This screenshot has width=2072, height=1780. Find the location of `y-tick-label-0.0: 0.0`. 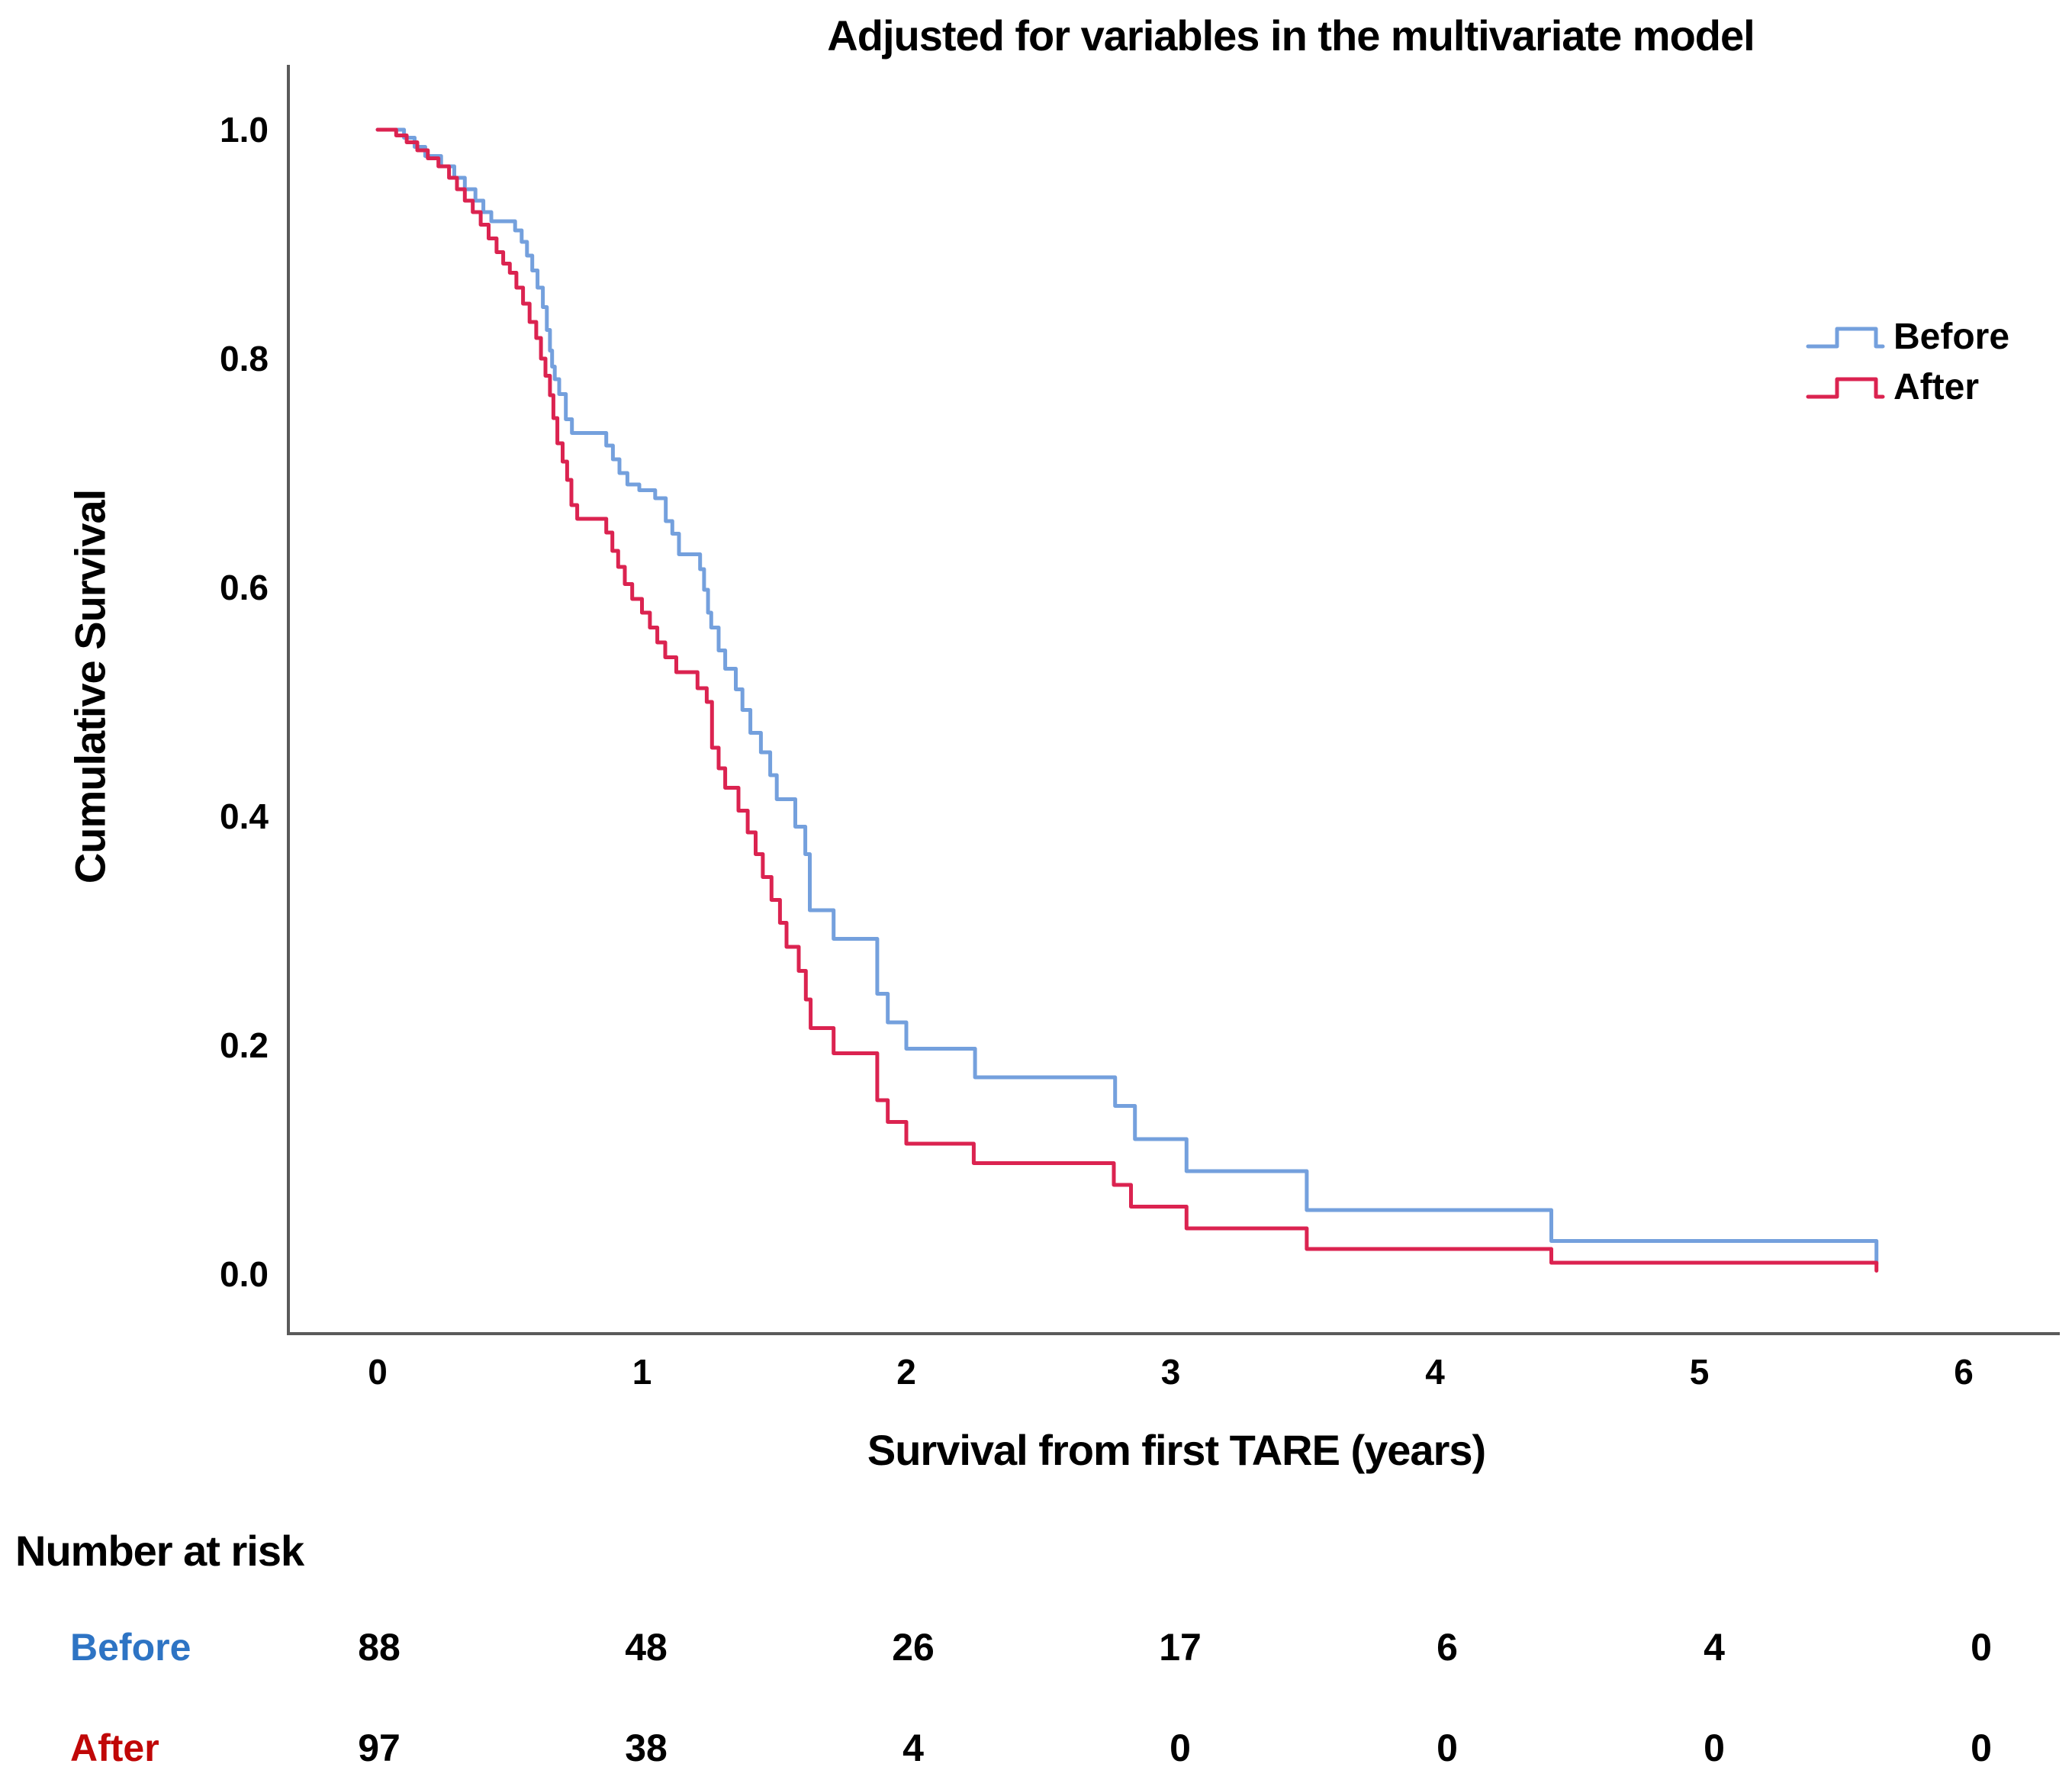

y-tick-label-0.0: 0.0 is located at coordinates (244, 1274).